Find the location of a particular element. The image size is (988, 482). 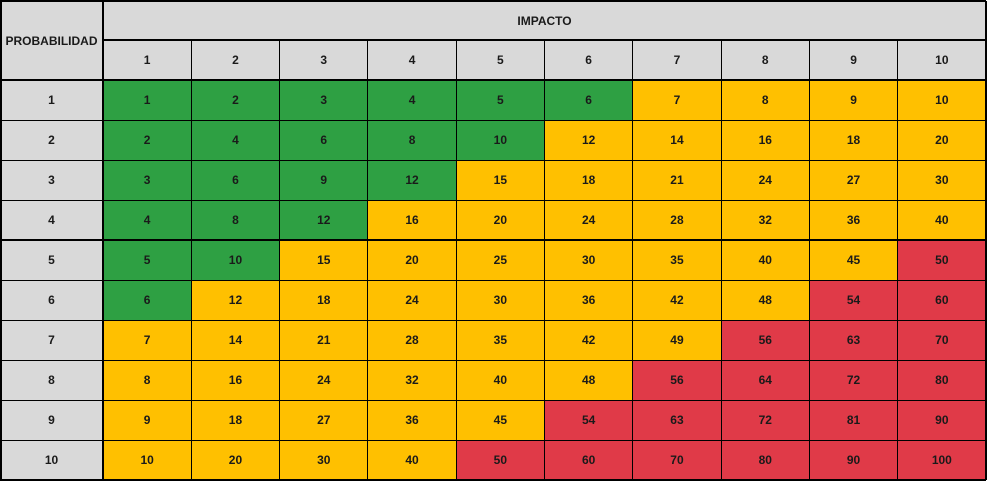

matrix-cell: 80 is located at coordinates (765, 460).